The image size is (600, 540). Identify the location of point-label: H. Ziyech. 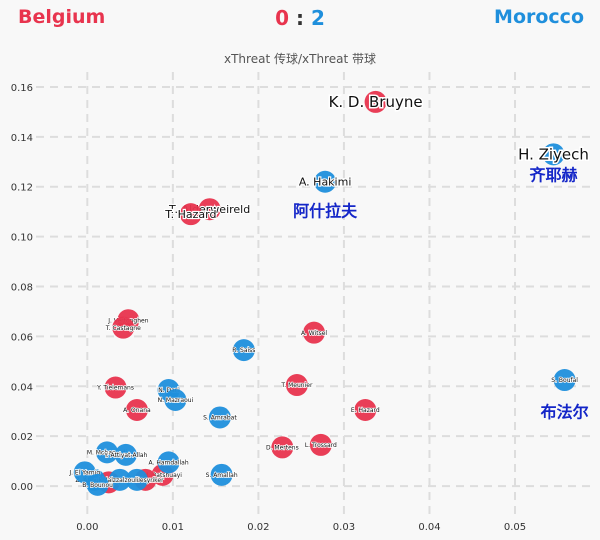
(553, 155).